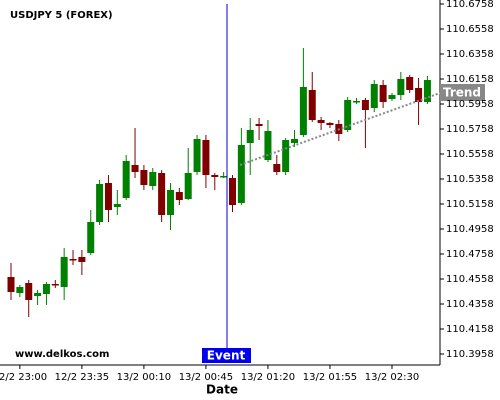  Describe the element at coordinates (470, 29) in the screenshot. I see `y-tick-label: 110.6558` at that location.